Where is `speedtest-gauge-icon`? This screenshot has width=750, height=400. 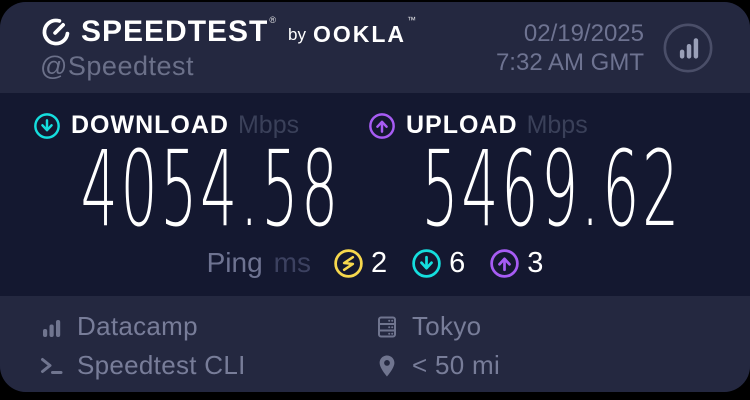
speedtest-gauge-icon is located at coordinates (56, 32).